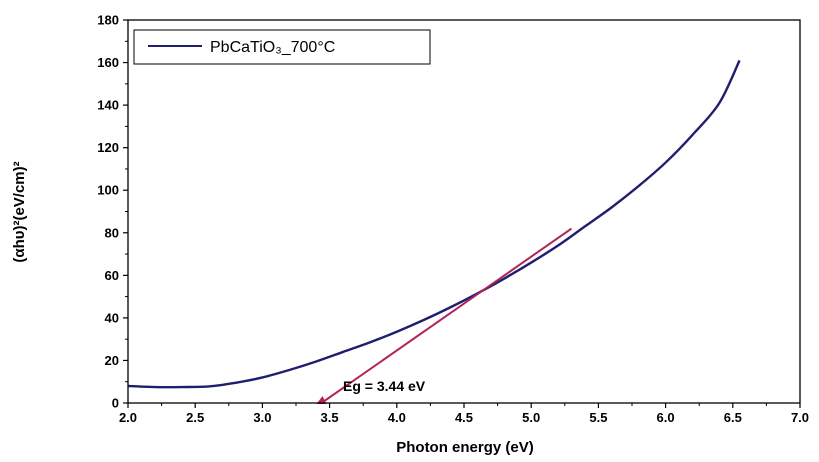 The width and height of the screenshot is (819, 462). What do you see at coordinates (666, 417) in the screenshot?
I see `x-tick-label: 6.0` at bounding box center [666, 417].